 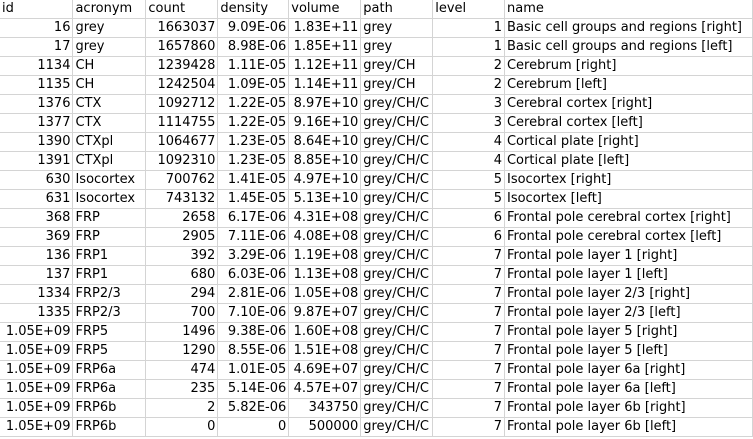 What do you see at coordinates (253, 294) in the screenshot?
I see `cell-density: 2.81E-06` at bounding box center [253, 294].